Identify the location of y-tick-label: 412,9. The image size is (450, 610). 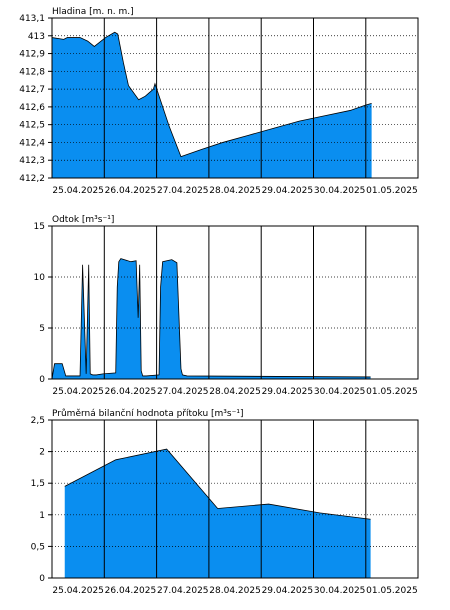
(32, 55).